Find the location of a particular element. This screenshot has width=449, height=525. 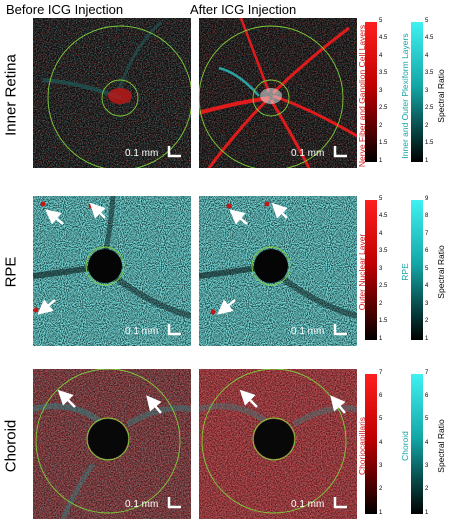

cyan-colorbar-label: Choroid is located at coordinates (405, 446).